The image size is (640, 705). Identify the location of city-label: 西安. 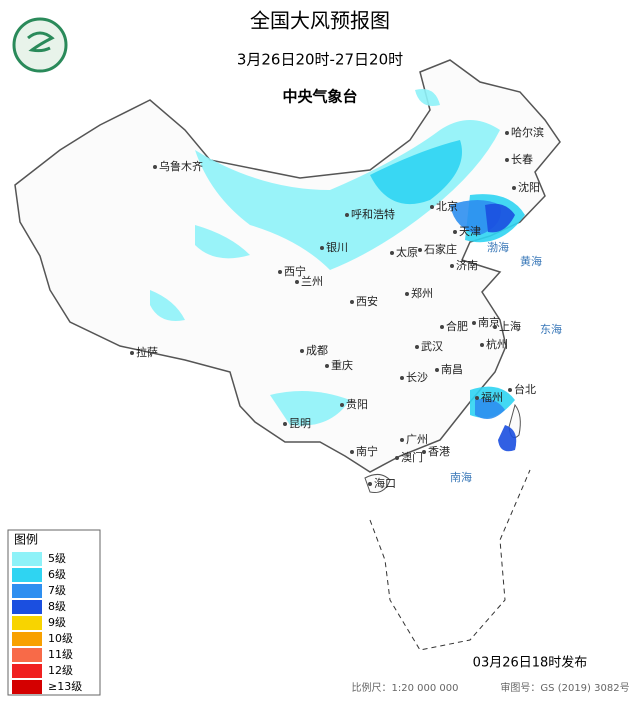
(367, 301).